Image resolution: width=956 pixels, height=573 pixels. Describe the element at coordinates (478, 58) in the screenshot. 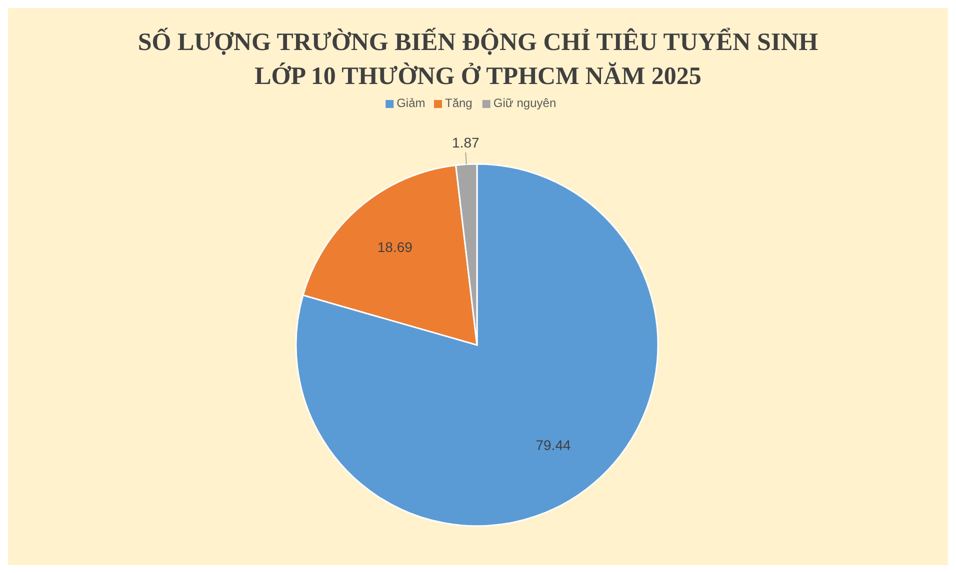

I see `chart-title: SỐ LƯỢNG TRƯỜNG BIẾN ĐỘNG CHỈ TIÊU TUYỂN SINH LỚP 10 THƯỜNG Ở TPHCM NĂM 2025` at that location.